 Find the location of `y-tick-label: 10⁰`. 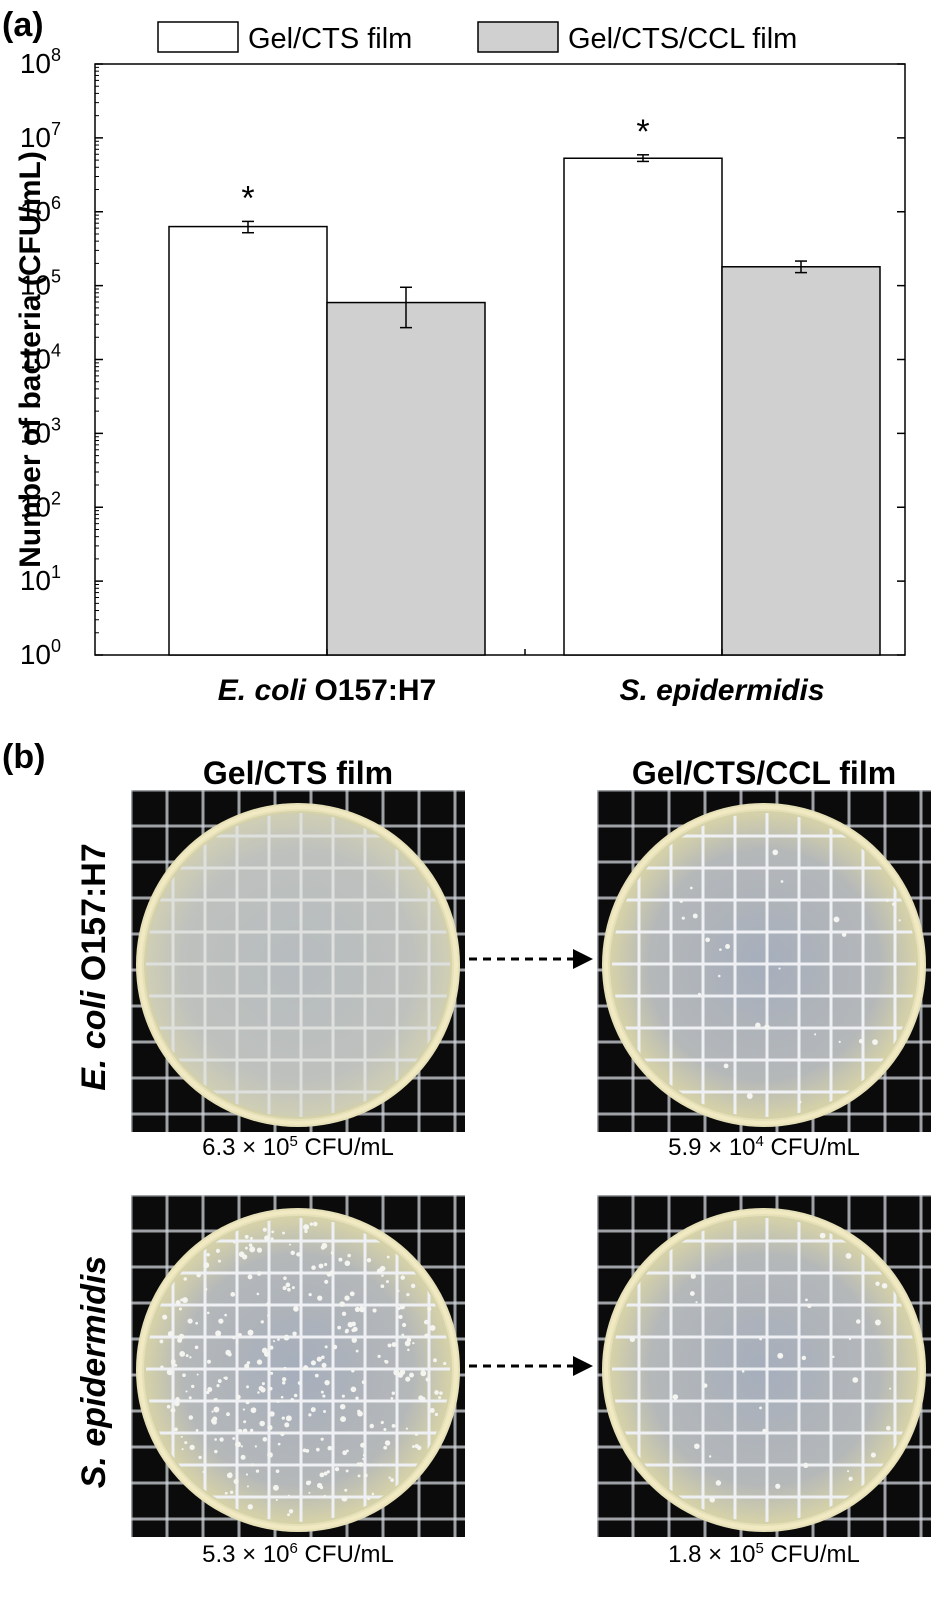

y-tick-label: 10⁰ is located at coordinates (40, 653).